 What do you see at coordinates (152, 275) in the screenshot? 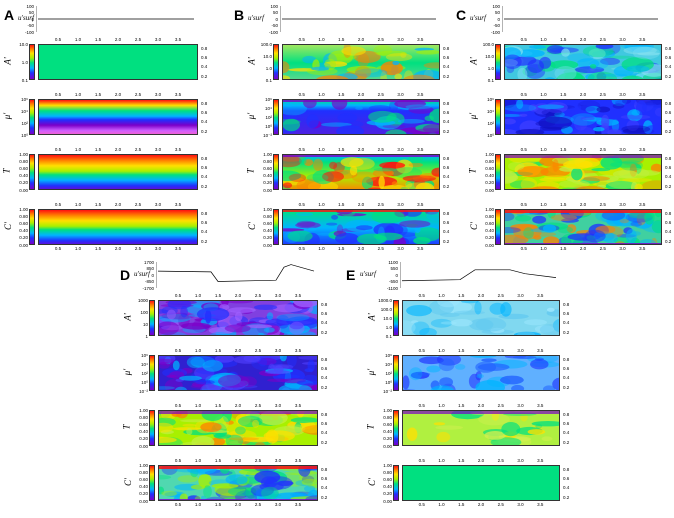
I see `usurf-tick-D-2: 0` at bounding box center [152, 275].